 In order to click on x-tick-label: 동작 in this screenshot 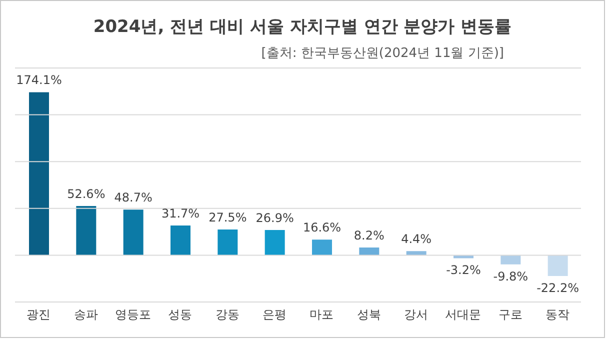, I will do `click(557, 315)`.